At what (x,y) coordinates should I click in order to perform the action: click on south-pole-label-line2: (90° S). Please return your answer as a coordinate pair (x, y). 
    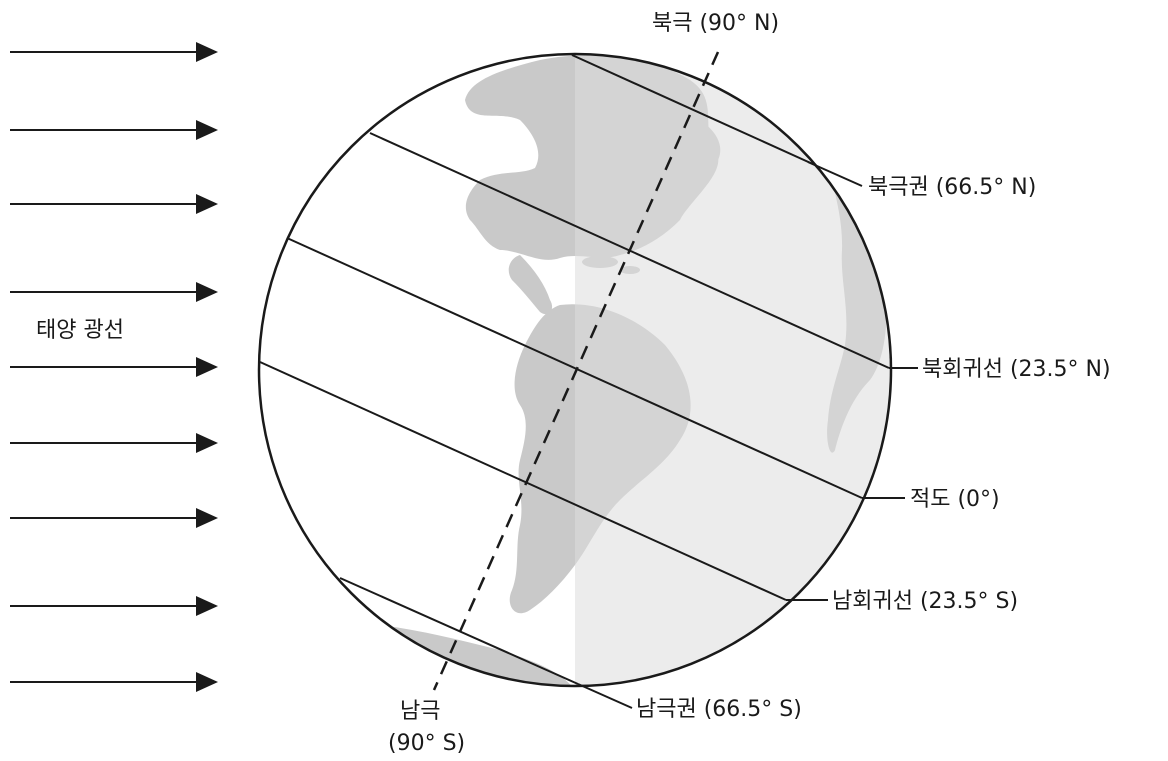
    Looking at the image, I should click on (426, 743).